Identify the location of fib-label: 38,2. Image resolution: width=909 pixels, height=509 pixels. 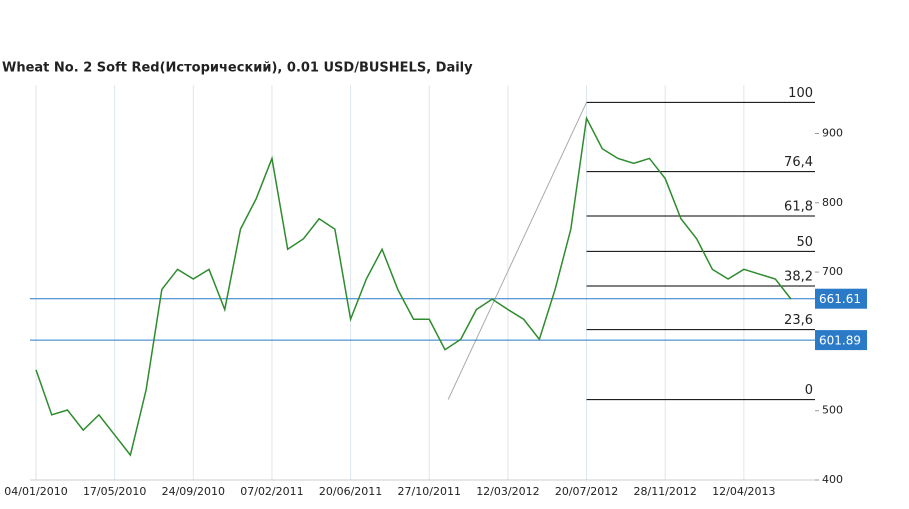
(798, 276).